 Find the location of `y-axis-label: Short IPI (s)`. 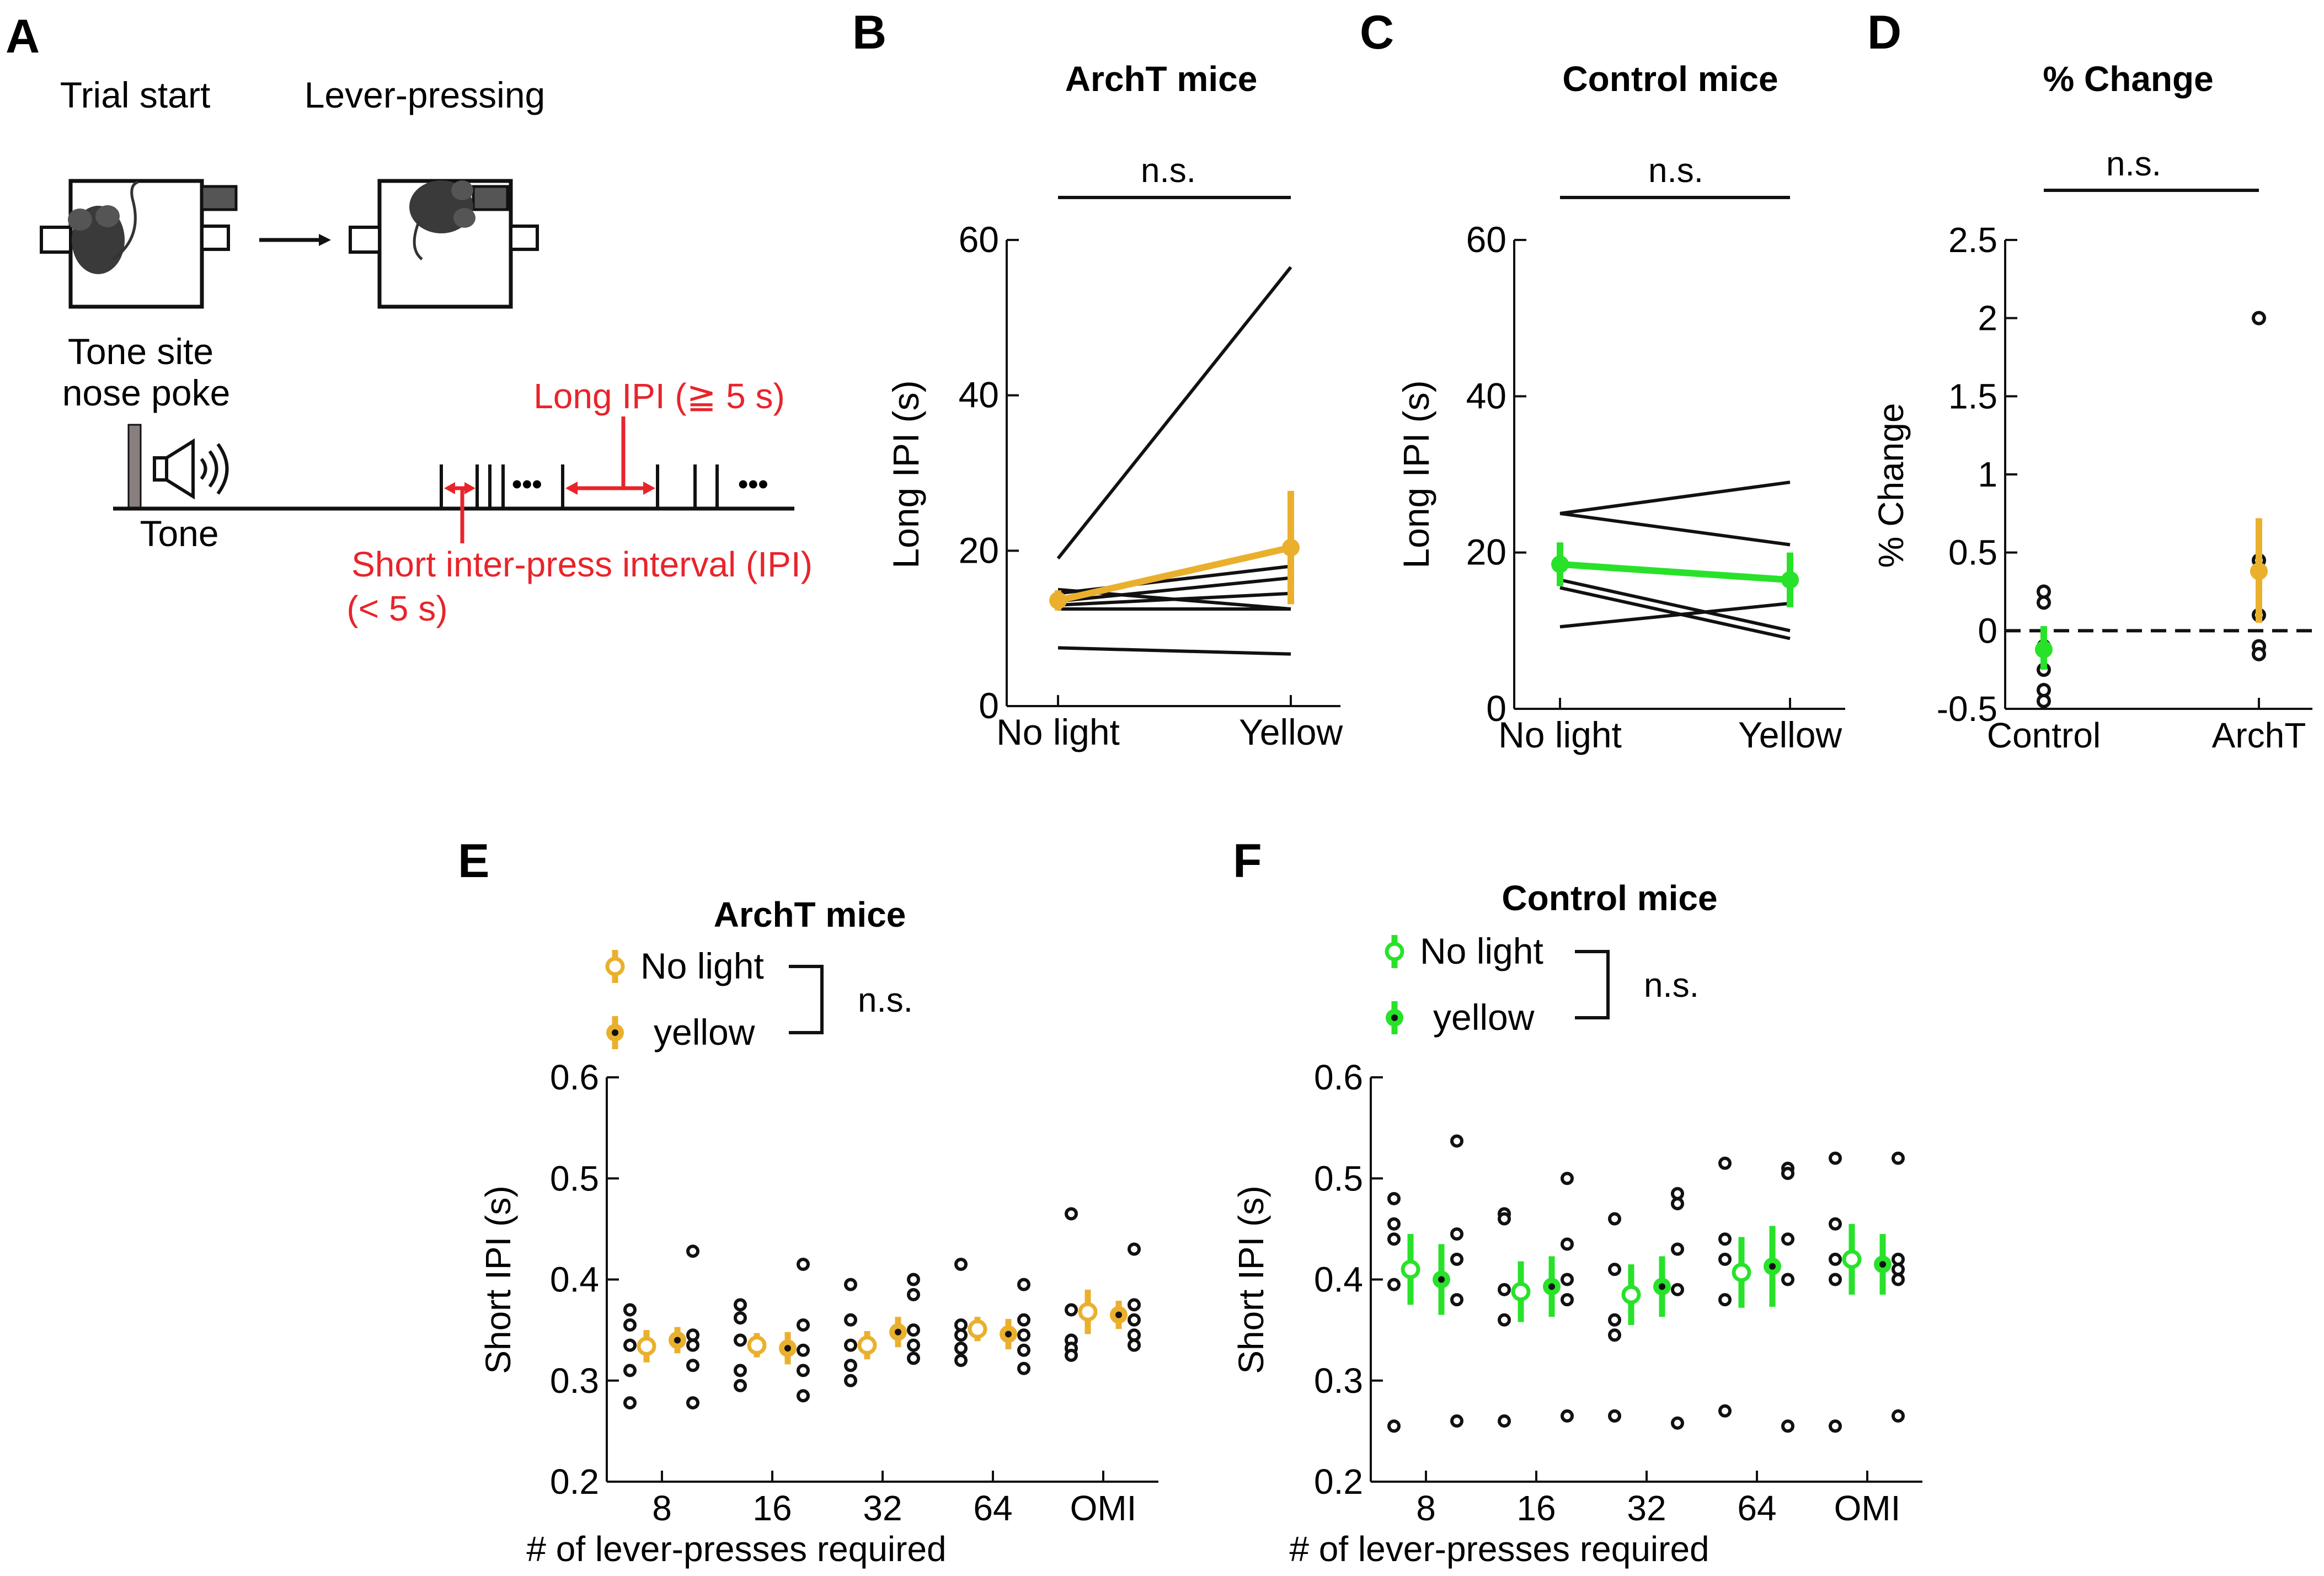

y-axis-label: Short IPI (s) is located at coordinates (498, 1280).